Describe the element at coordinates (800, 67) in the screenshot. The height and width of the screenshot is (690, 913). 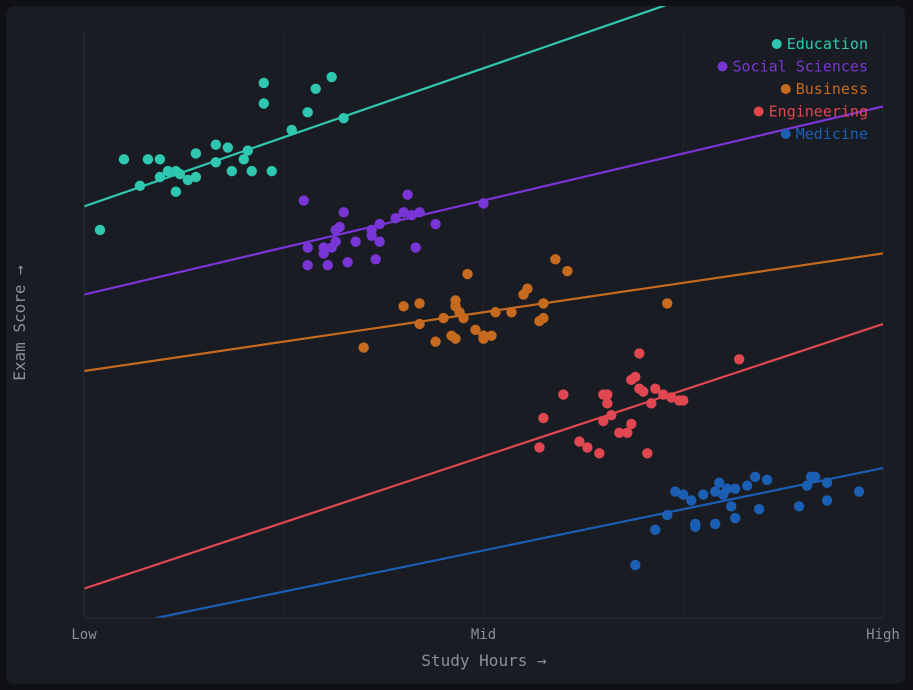
I see `legend-label: Social Sciences` at that location.